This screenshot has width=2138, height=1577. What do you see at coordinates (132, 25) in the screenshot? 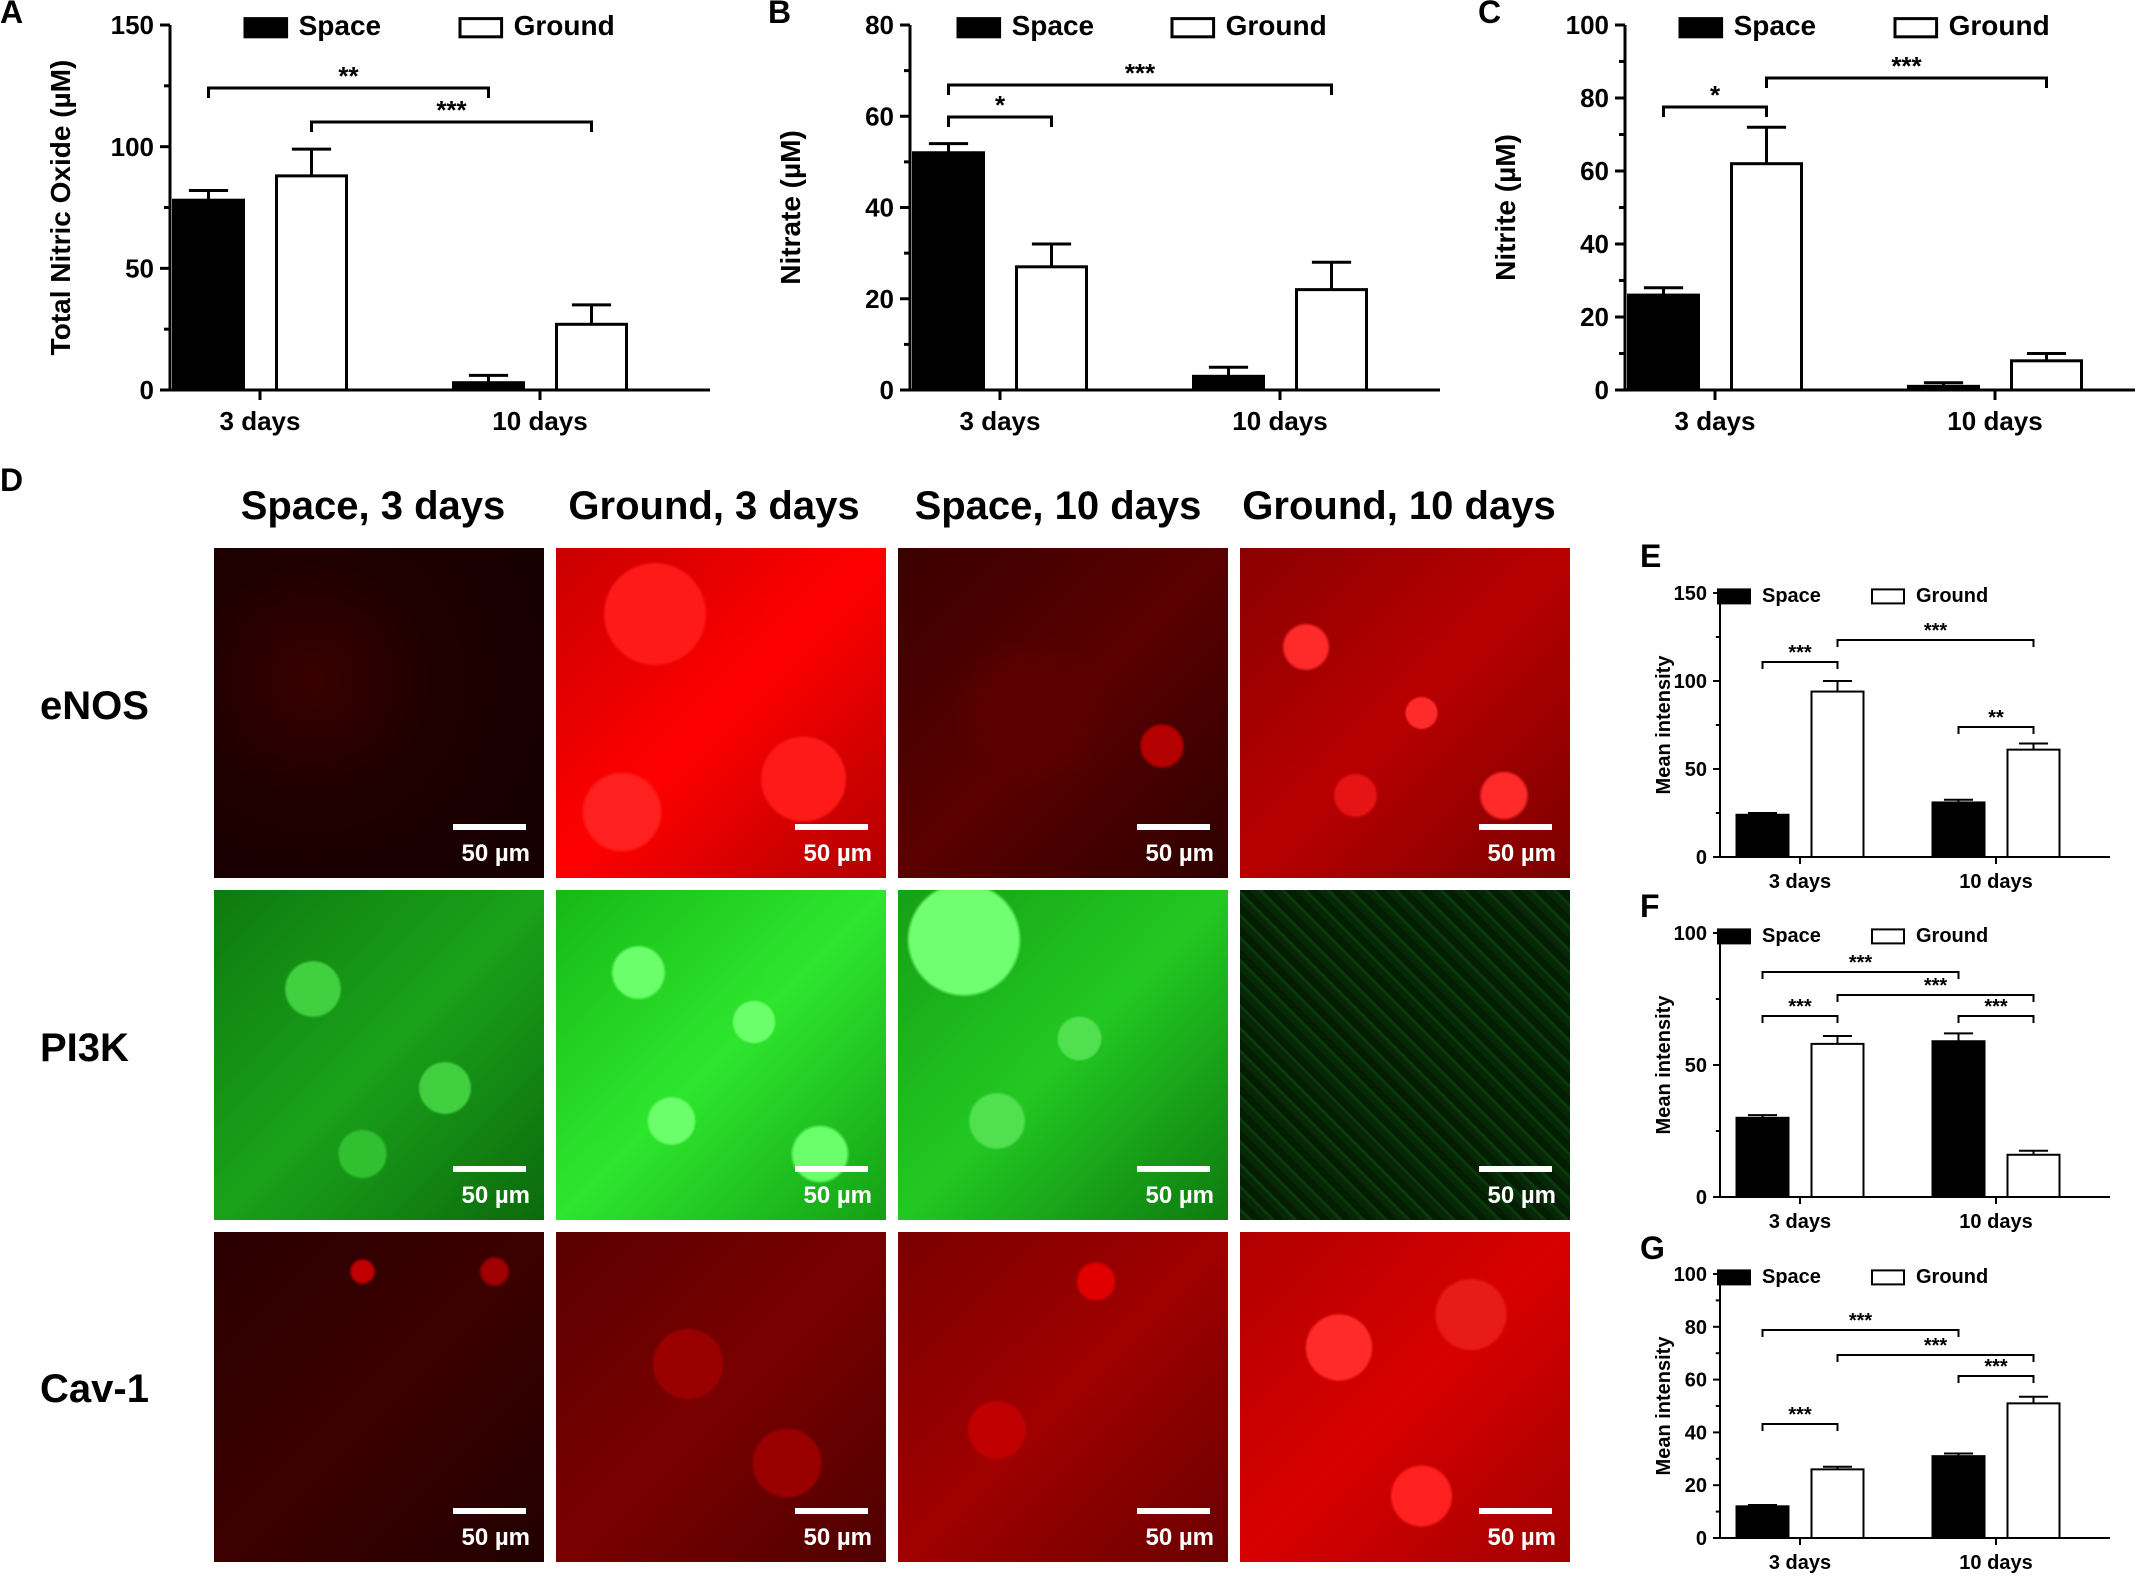
I see `y-tick-label: 150` at bounding box center [132, 25].